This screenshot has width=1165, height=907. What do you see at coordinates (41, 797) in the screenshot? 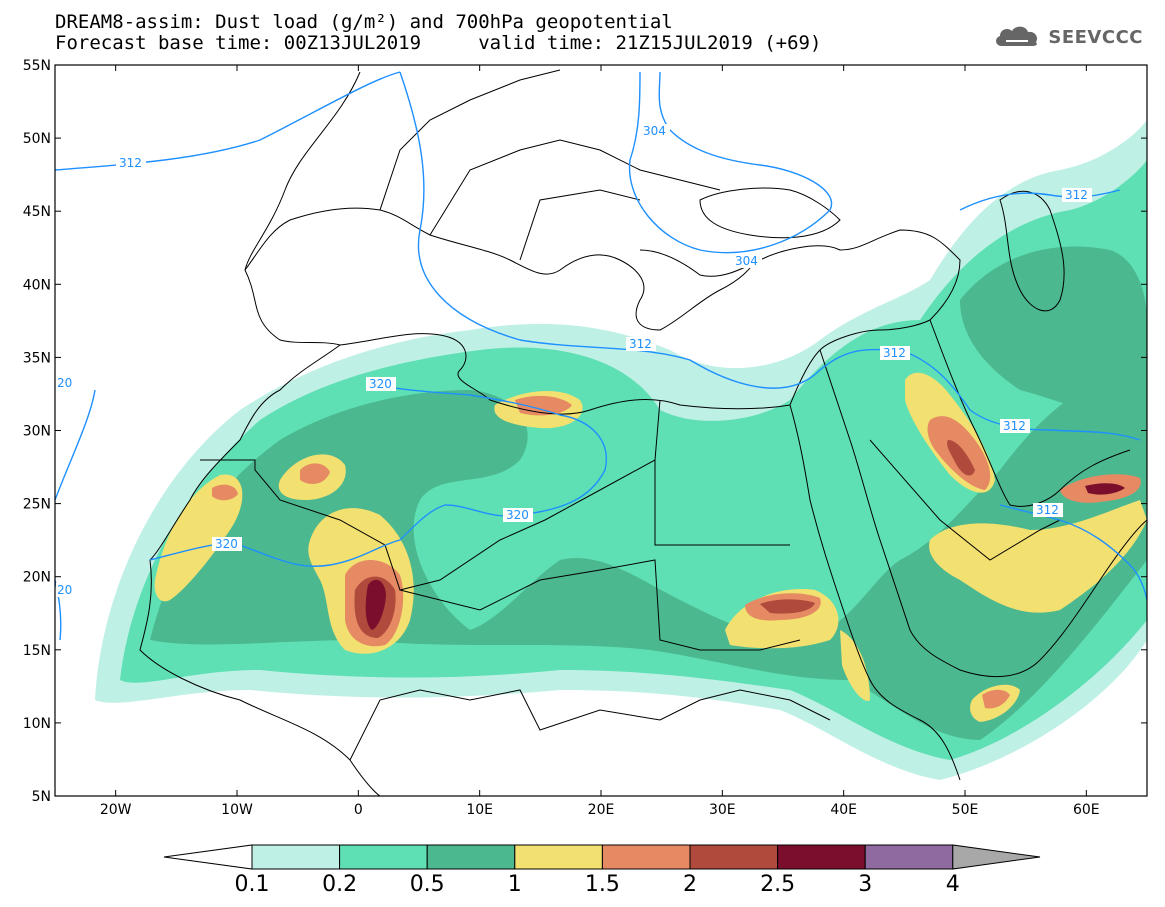
I see `lat-label: 5N` at bounding box center [41, 797].